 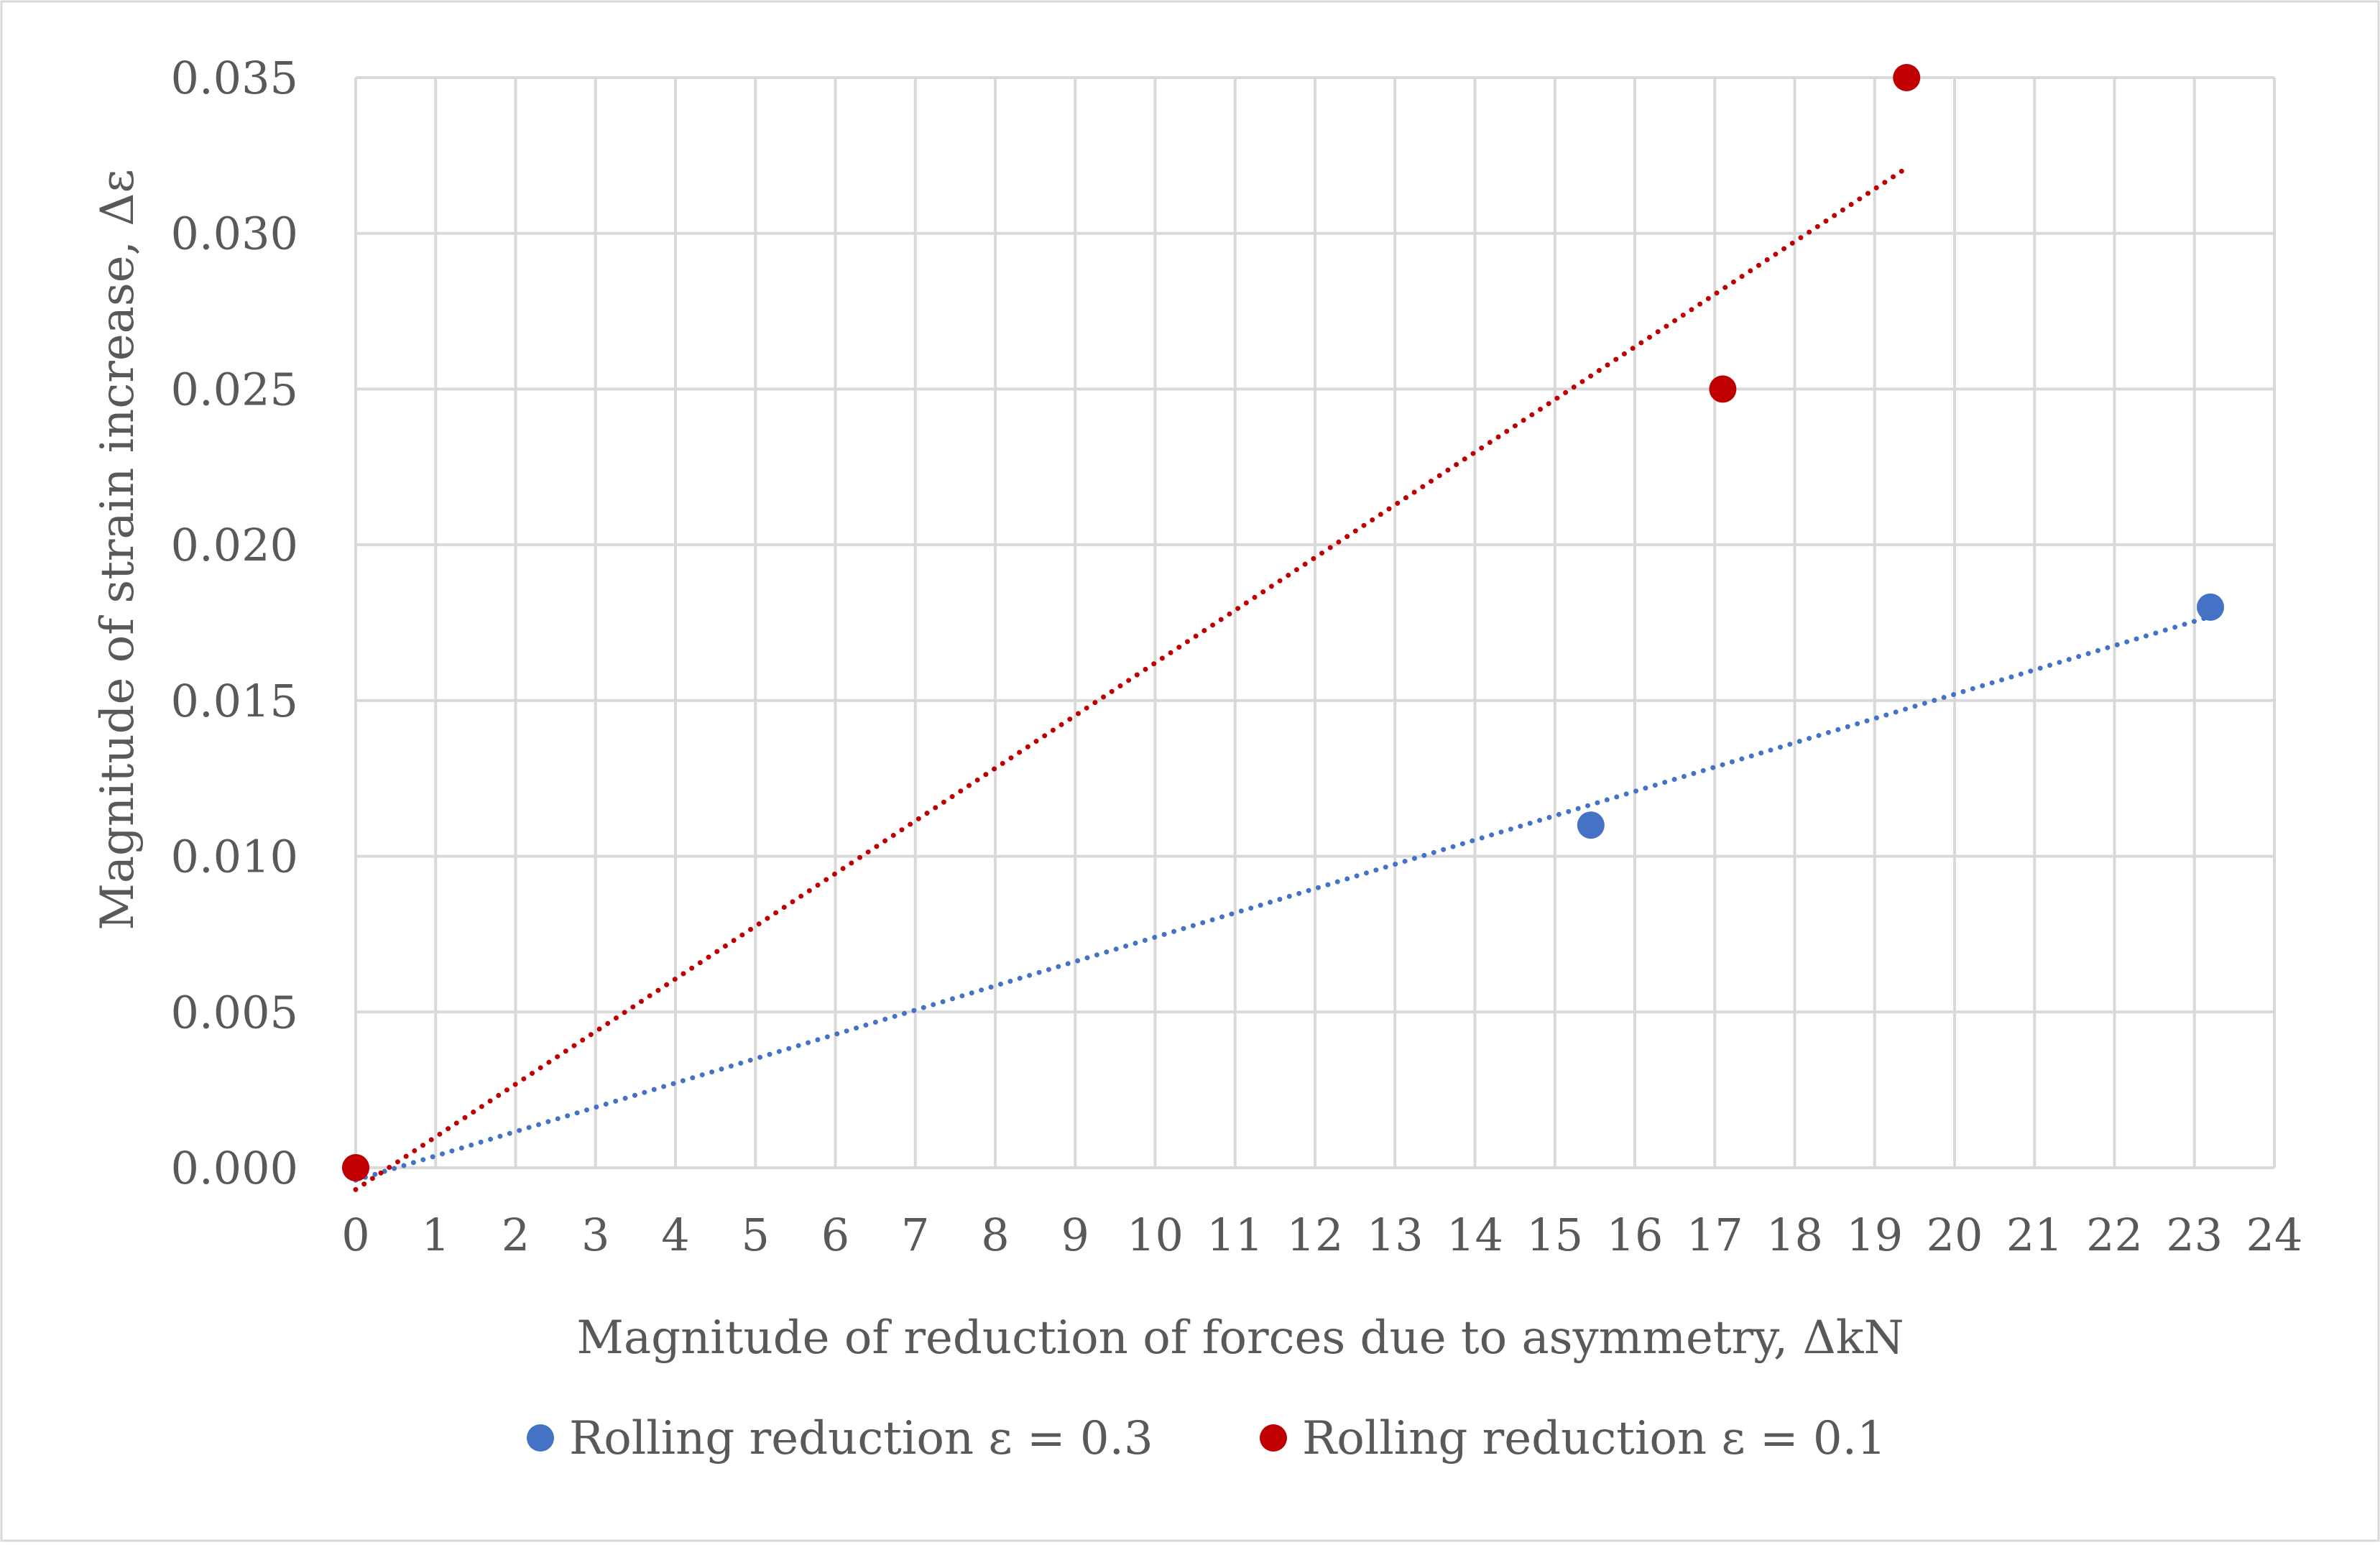 What do you see at coordinates (235, 234) in the screenshot?
I see `y-tick-label: 0.030` at bounding box center [235, 234].